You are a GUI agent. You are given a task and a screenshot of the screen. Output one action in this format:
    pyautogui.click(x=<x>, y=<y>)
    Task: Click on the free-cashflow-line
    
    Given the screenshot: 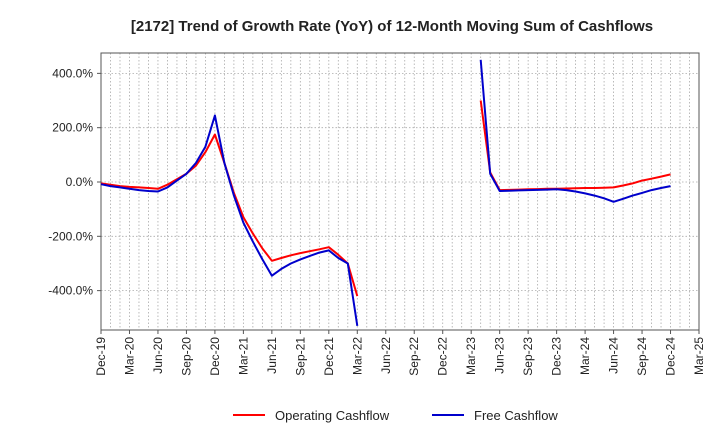 What is the action you would take?
    pyautogui.click(x=575, y=131)
    